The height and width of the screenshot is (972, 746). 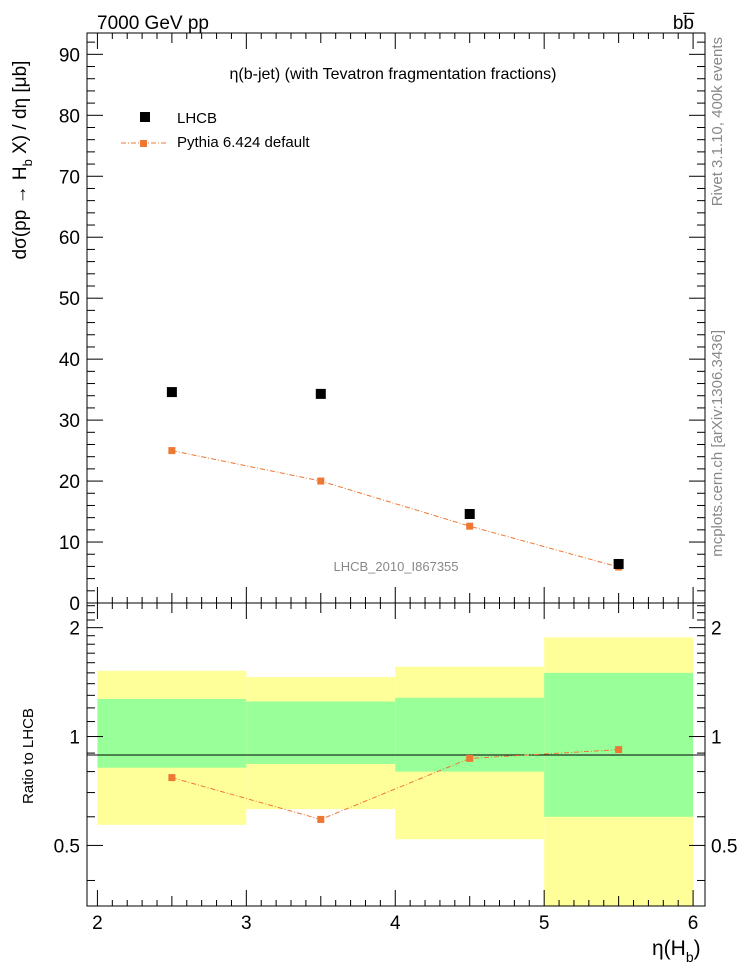 What do you see at coordinates (724, 846) in the screenshot?
I see `ratio-y-tick-label-right: 0.5` at bounding box center [724, 846].